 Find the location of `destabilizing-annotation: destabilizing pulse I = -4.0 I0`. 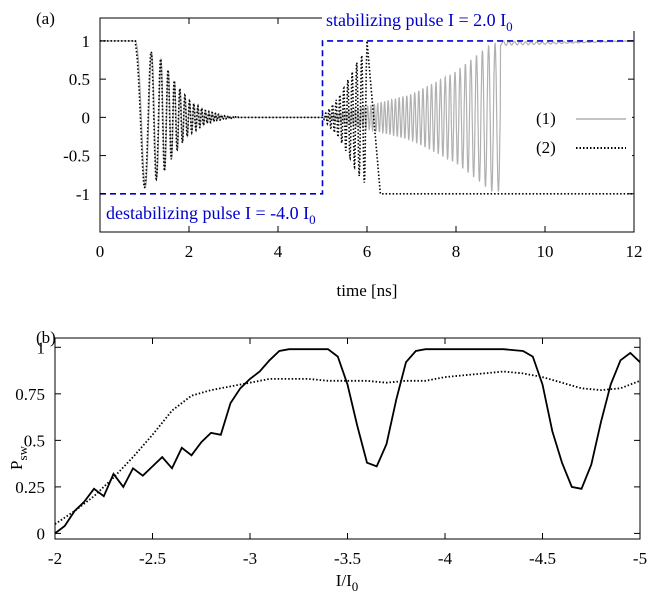

destabilizing-annotation: destabilizing pulse I = -4.0 I0 is located at coordinates (211, 215).